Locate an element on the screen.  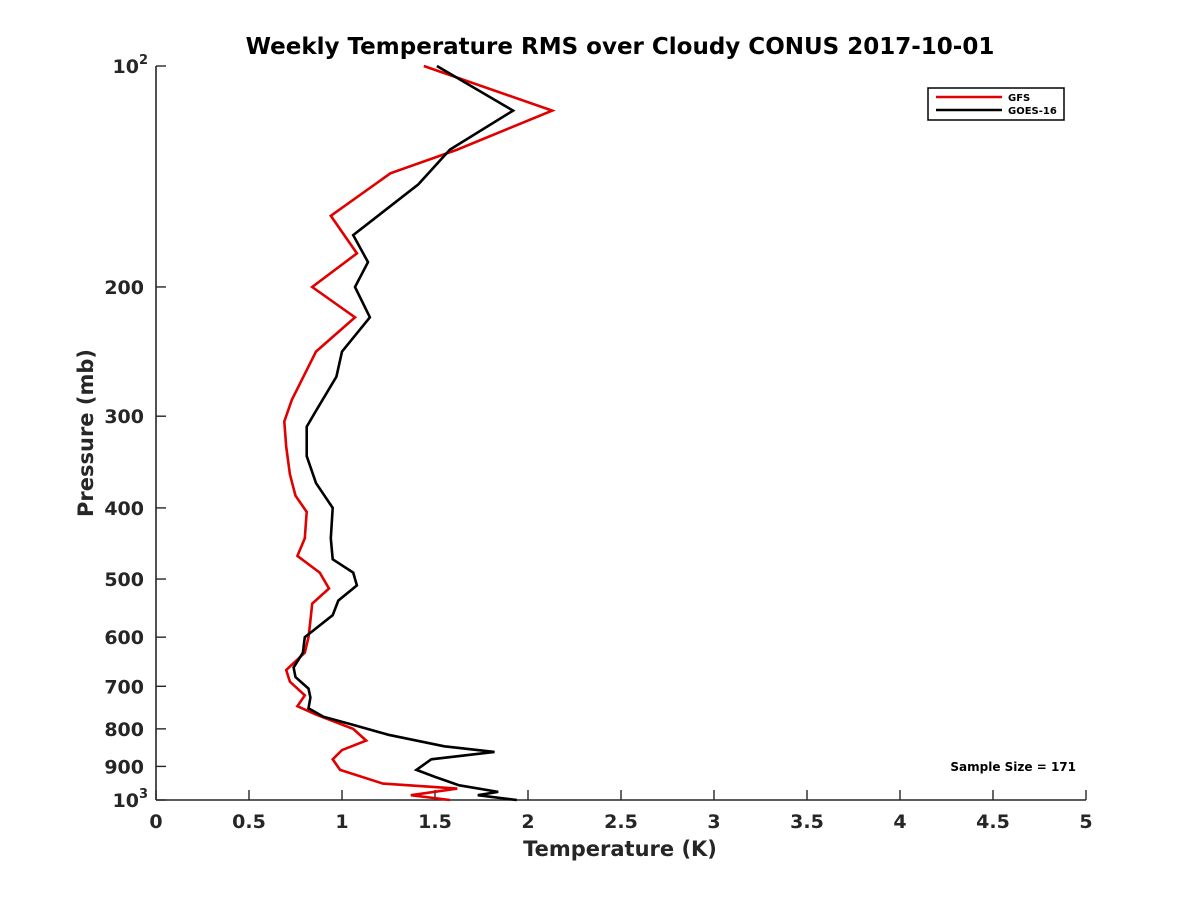
x-tick-label: 4 is located at coordinates (899, 822).